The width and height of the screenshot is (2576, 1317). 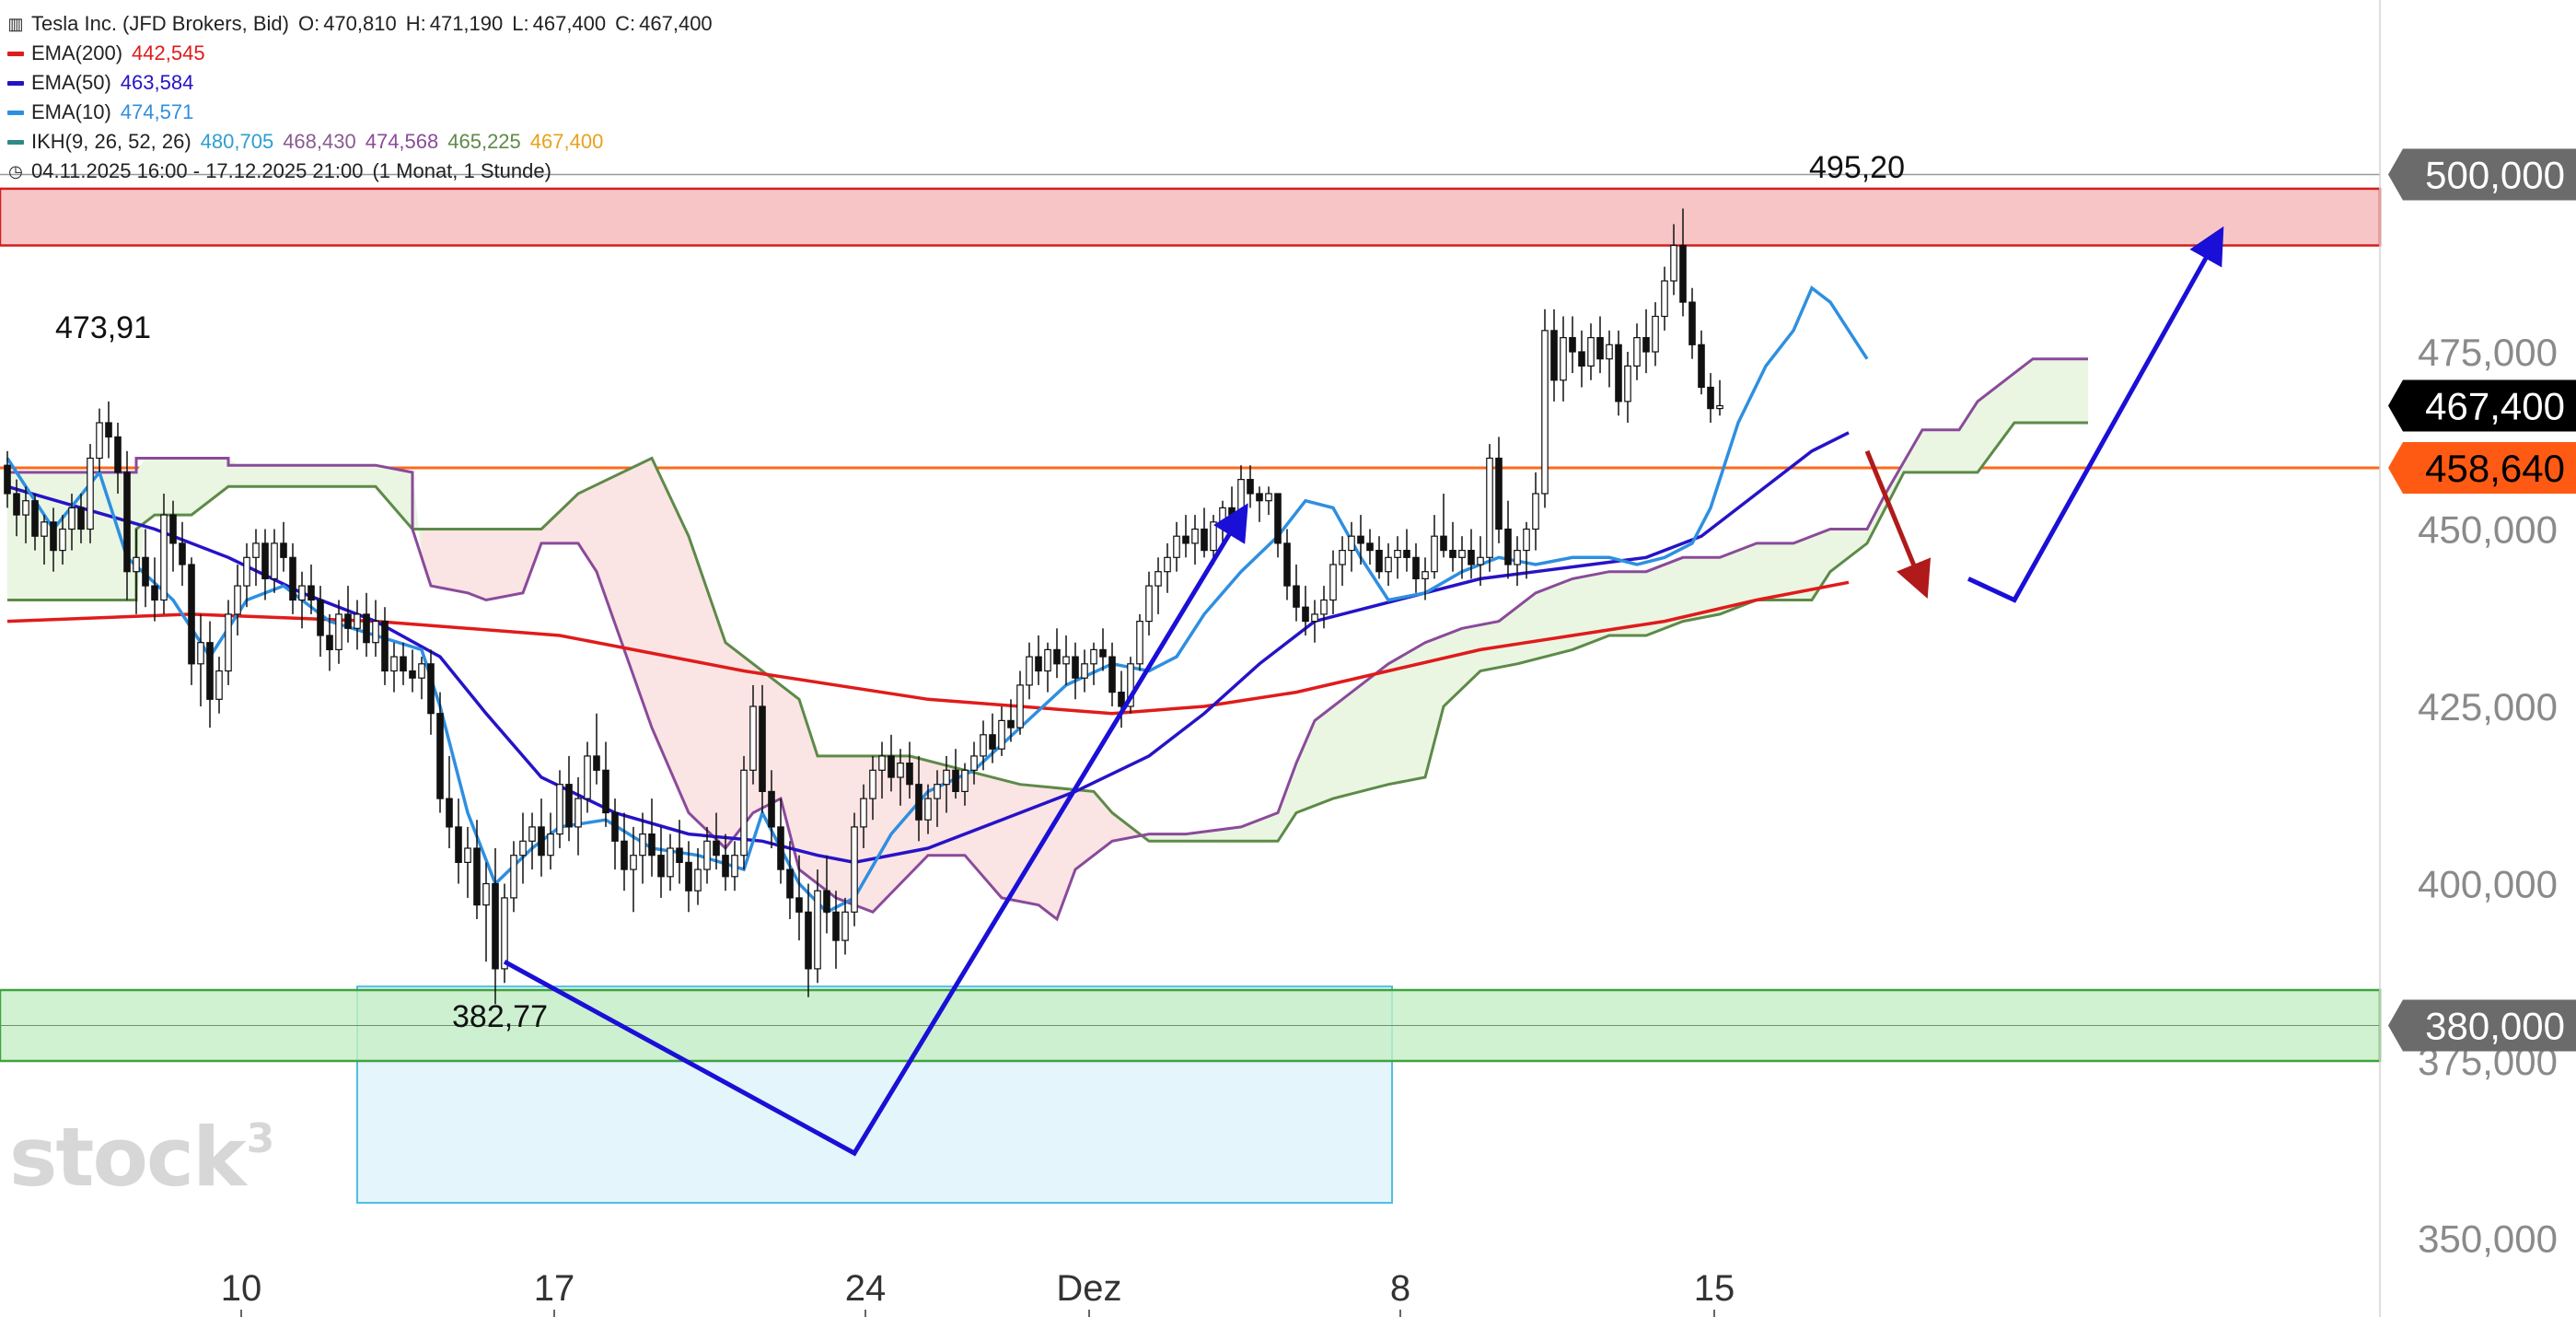 What do you see at coordinates (500, 1016) in the screenshot?
I see `price-annotation: 382,77` at bounding box center [500, 1016].